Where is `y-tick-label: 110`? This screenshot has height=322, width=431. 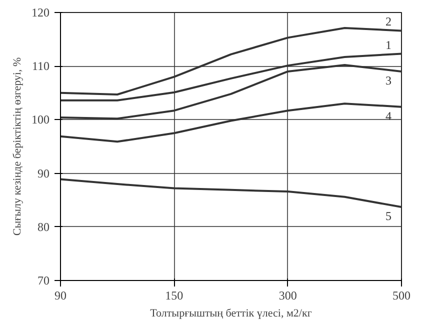
y-tick-label: 110 is located at coordinates (41, 66).